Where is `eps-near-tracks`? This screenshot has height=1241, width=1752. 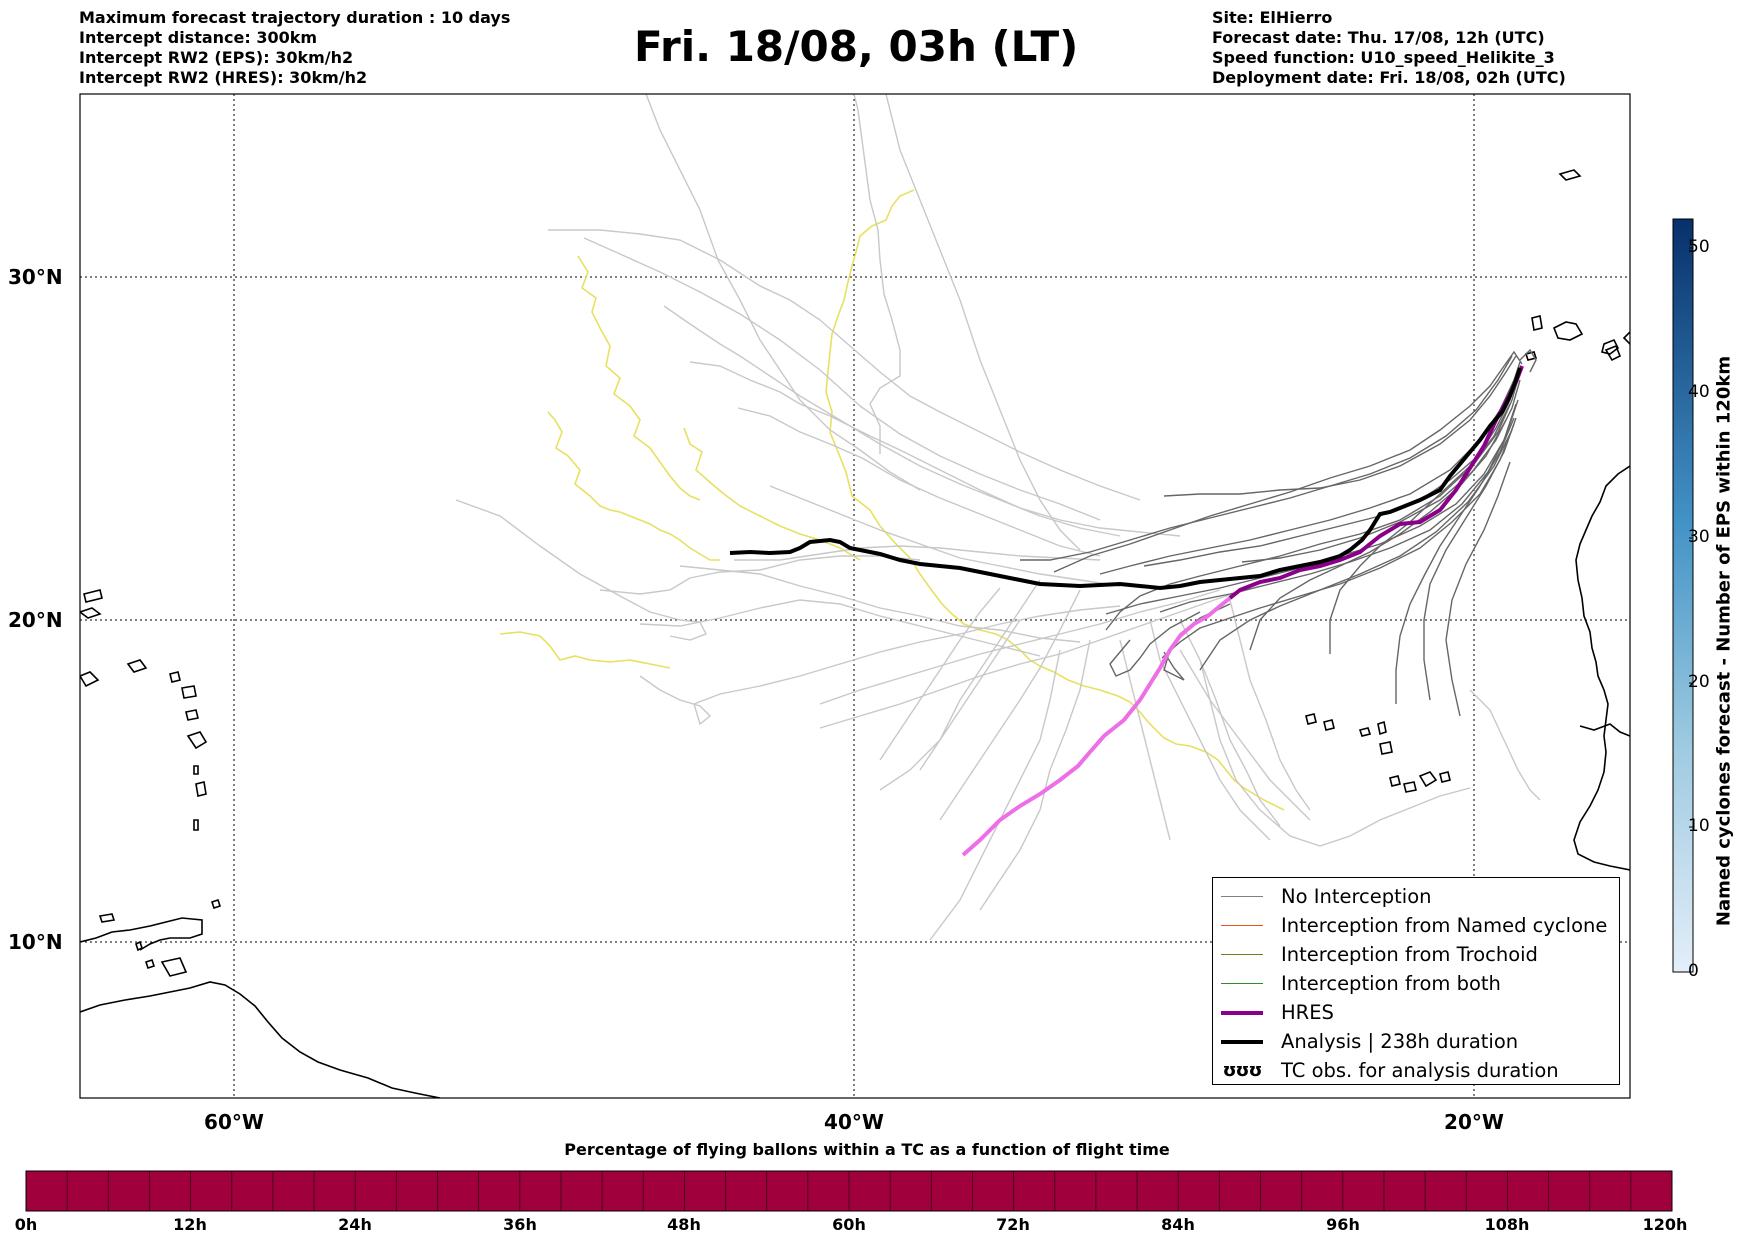 eps-near-tracks is located at coordinates (1278, 532).